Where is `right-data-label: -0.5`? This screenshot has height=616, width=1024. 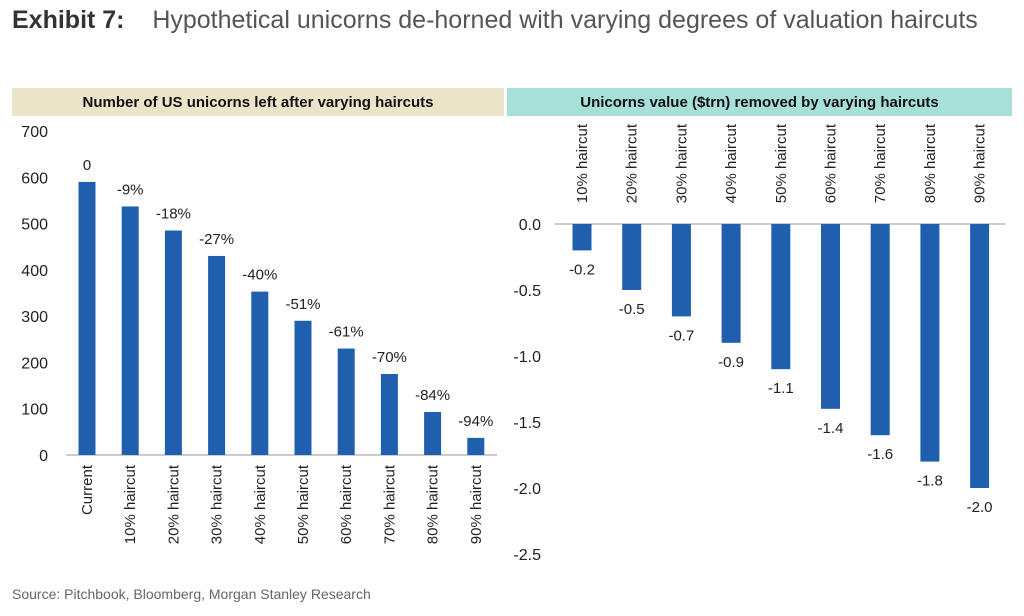
right-data-label: -0.5 is located at coordinates (632, 309).